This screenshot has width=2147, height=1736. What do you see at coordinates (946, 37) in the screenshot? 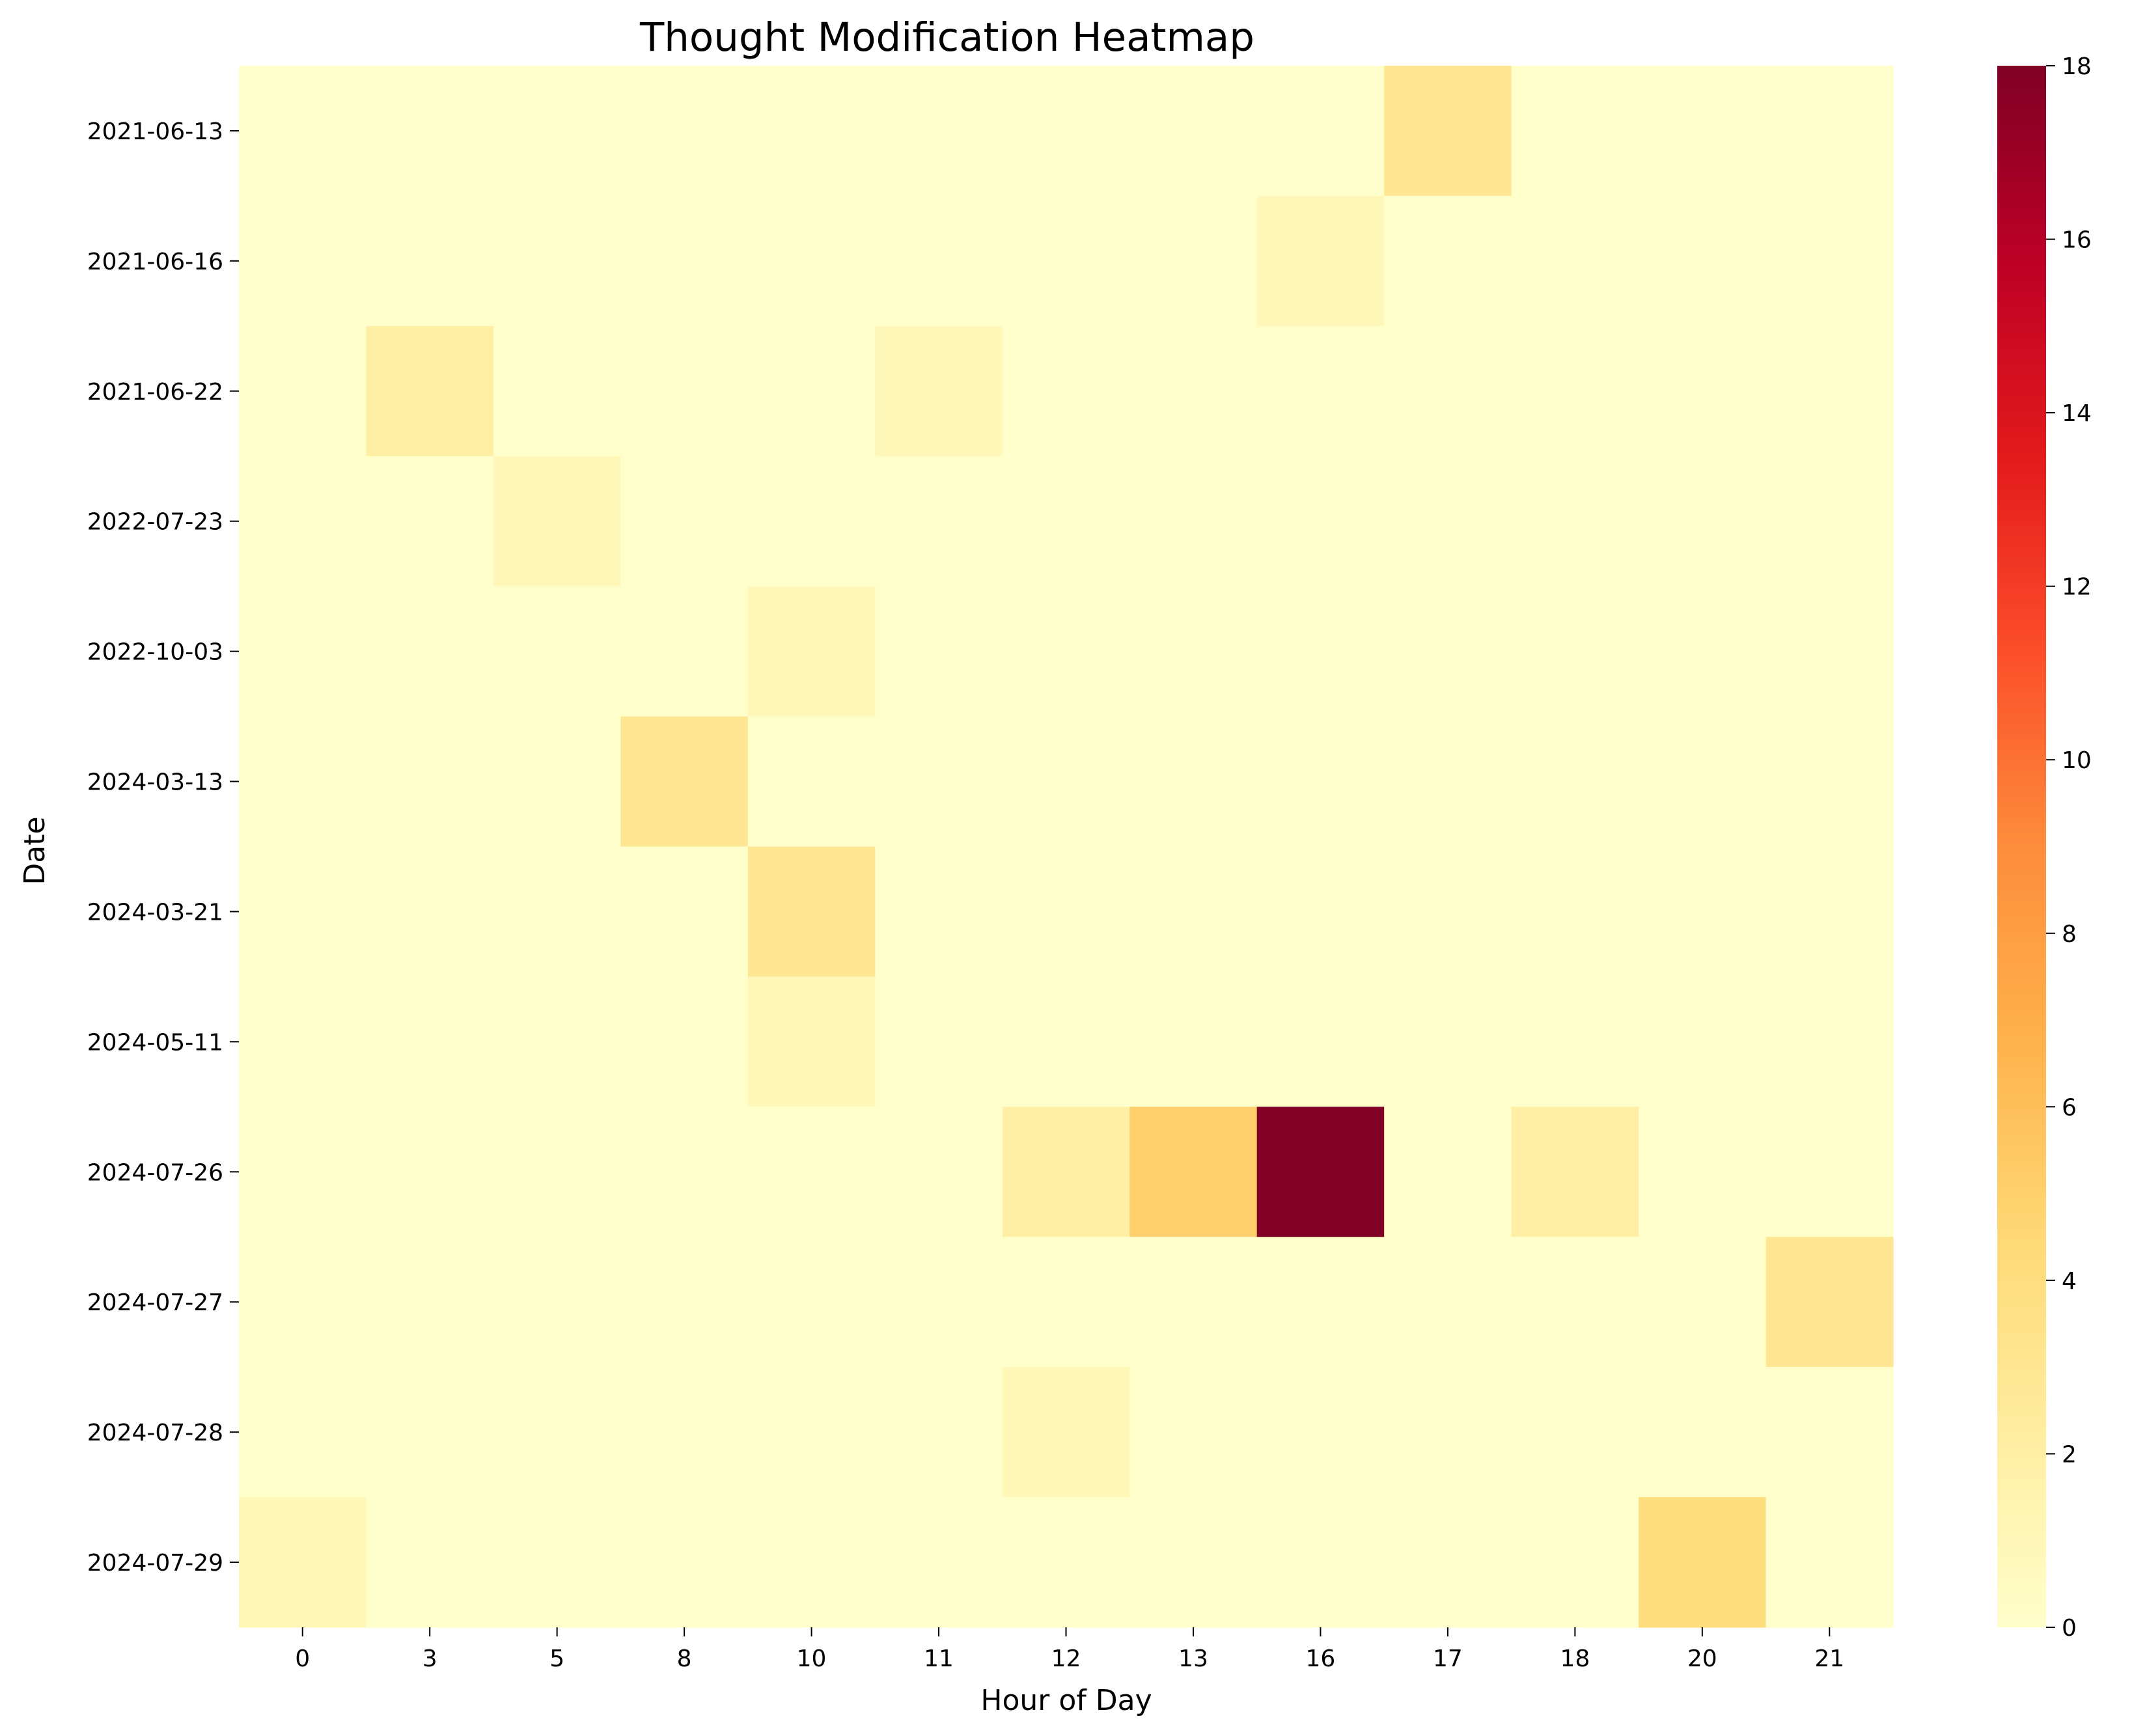
I see `chart-title: Thought Modification Heatmap` at bounding box center [946, 37].